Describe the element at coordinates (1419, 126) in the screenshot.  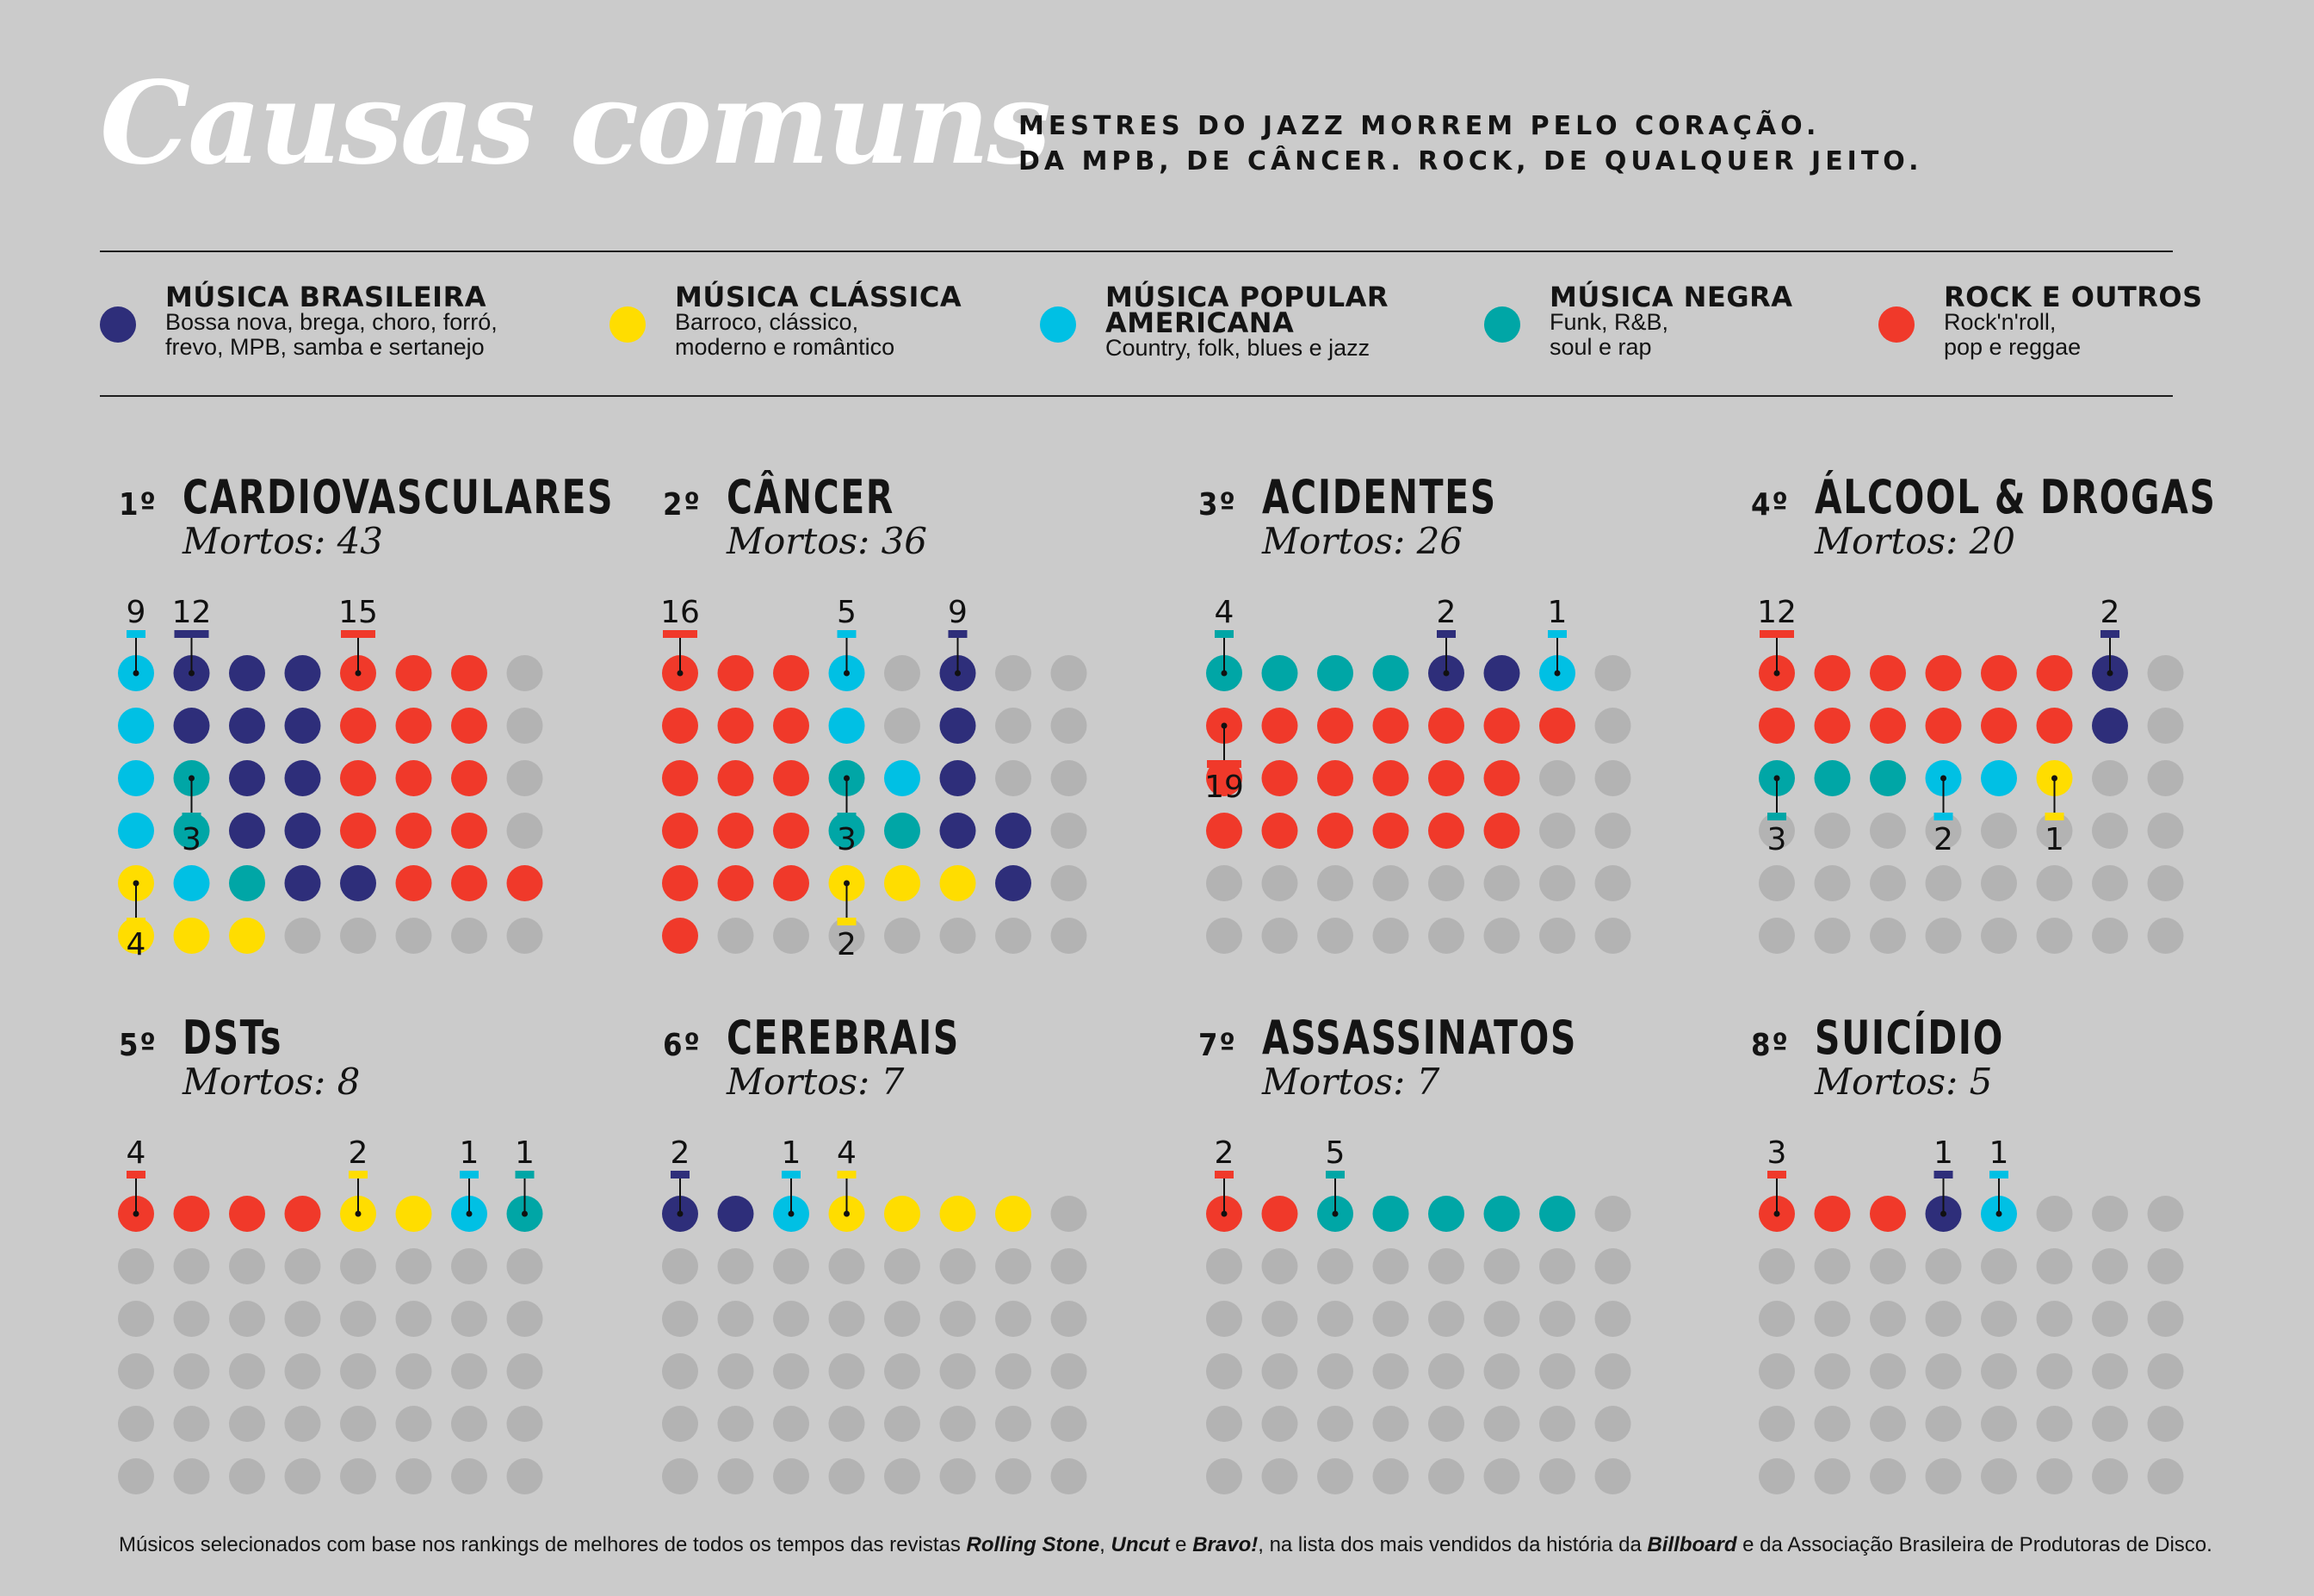
I see `subtitle-line-1: MESTRES DO JAZZ MORREM PELO CORAÇÃO.` at that location.